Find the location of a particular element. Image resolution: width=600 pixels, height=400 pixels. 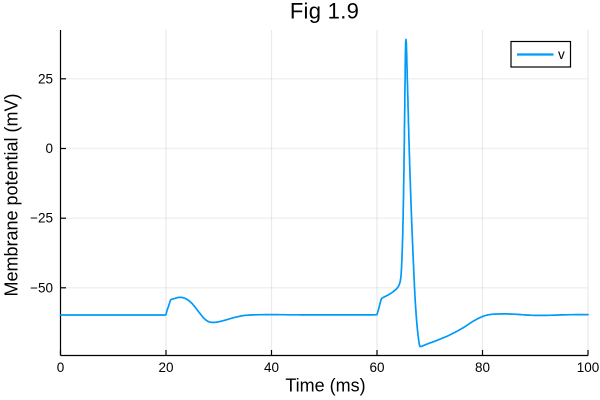

svg-text: 20 is located at coordinates (165, 367).